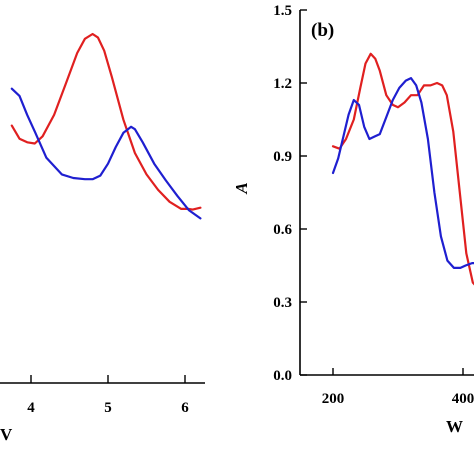 Image resolution: width=474 pixels, height=474 pixels. Describe the element at coordinates (31, 408) in the screenshot. I see `panel-a-x-tick-label: 4` at that location.